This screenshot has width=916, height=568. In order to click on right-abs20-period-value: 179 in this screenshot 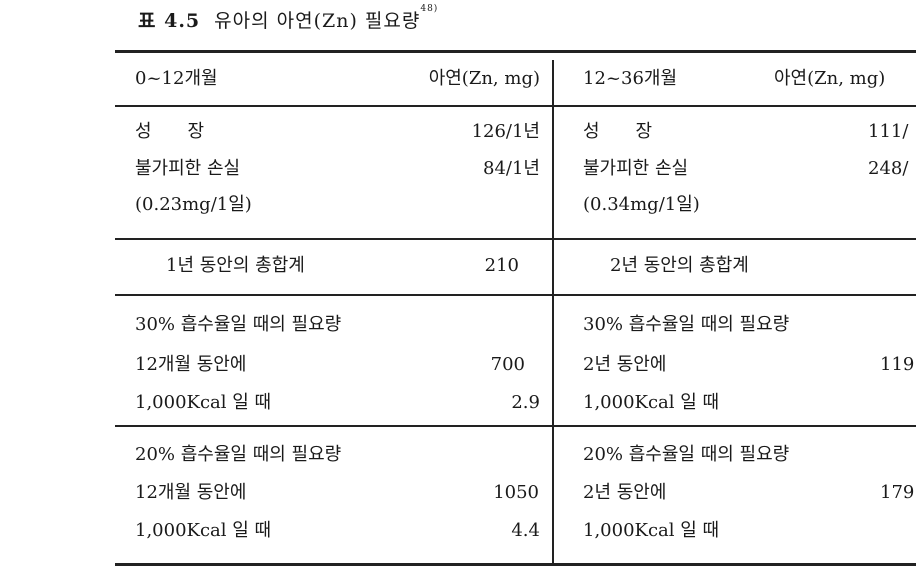, I will do `click(897, 492)`.